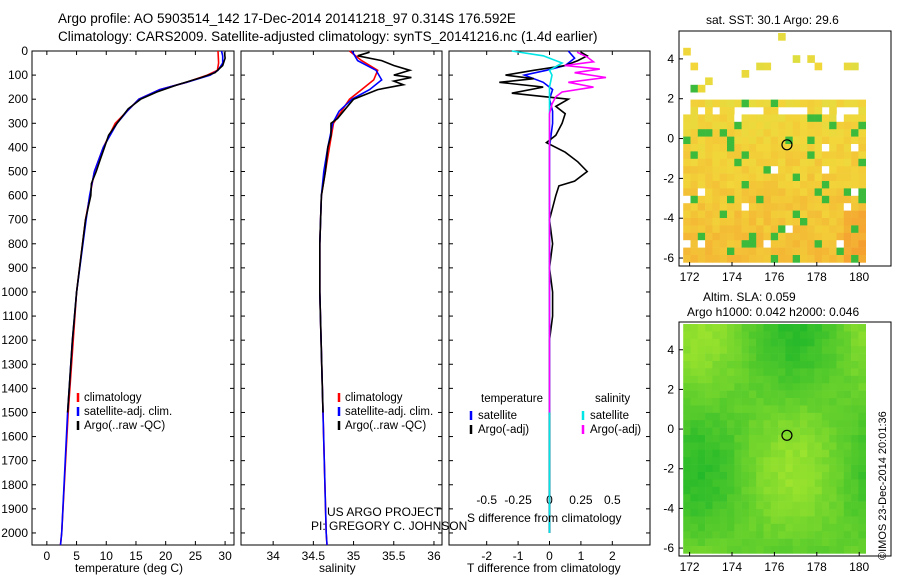 The width and height of the screenshot is (900, 580). Describe the element at coordinates (670, 99) in the screenshot. I see `map-y-tick-label: 2` at that location.